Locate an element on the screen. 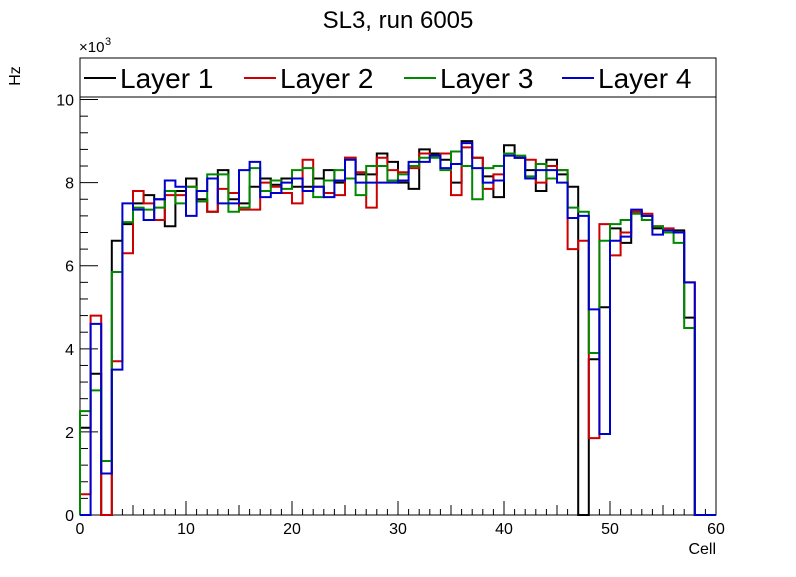 The image size is (796, 577). legend: Layer 1 Layer 2 Layer 3 Layer 4 is located at coordinates (398, 77).